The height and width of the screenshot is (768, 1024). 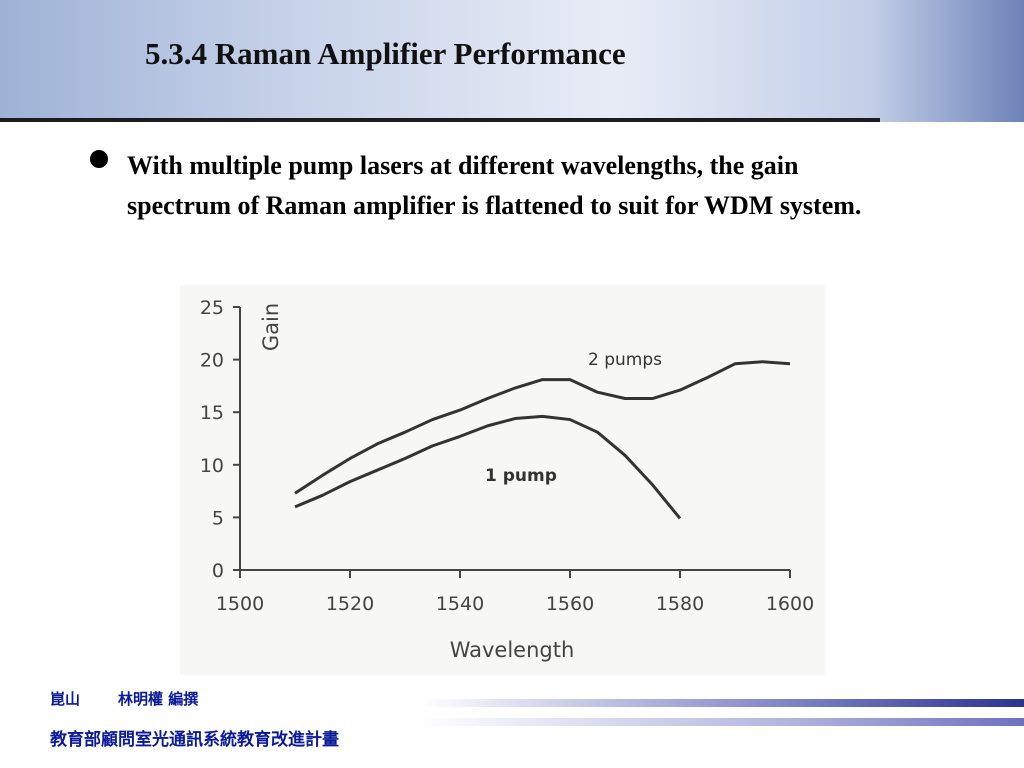 What do you see at coordinates (240, 604) in the screenshot?
I see `x-tick-label: 1500` at bounding box center [240, 604].